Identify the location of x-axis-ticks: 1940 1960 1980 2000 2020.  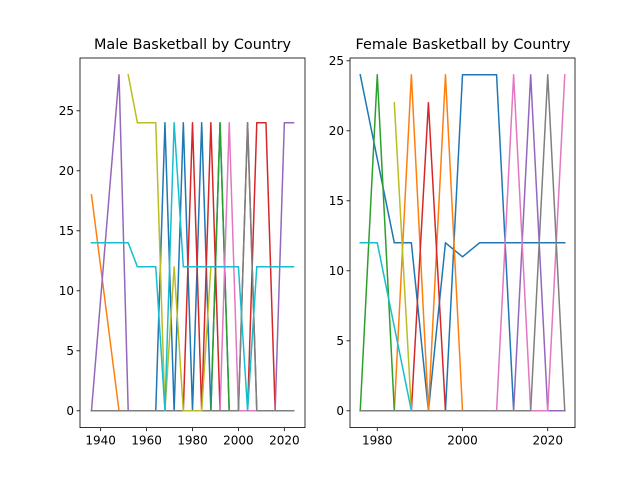
(192, 437).